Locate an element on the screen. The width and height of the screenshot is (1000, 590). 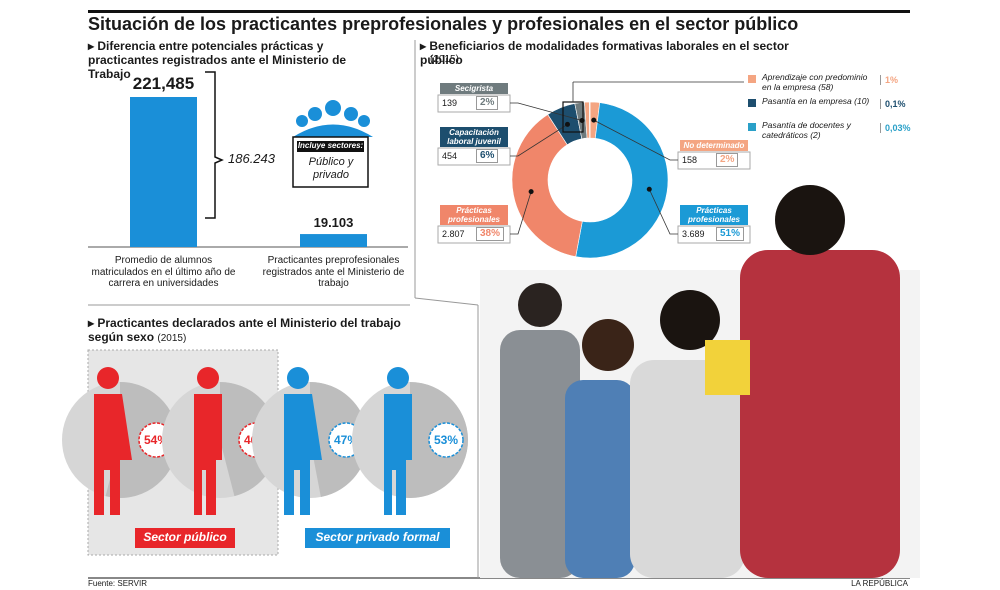
source: Fuente: SERVIR is located at coordinates (117, 583).